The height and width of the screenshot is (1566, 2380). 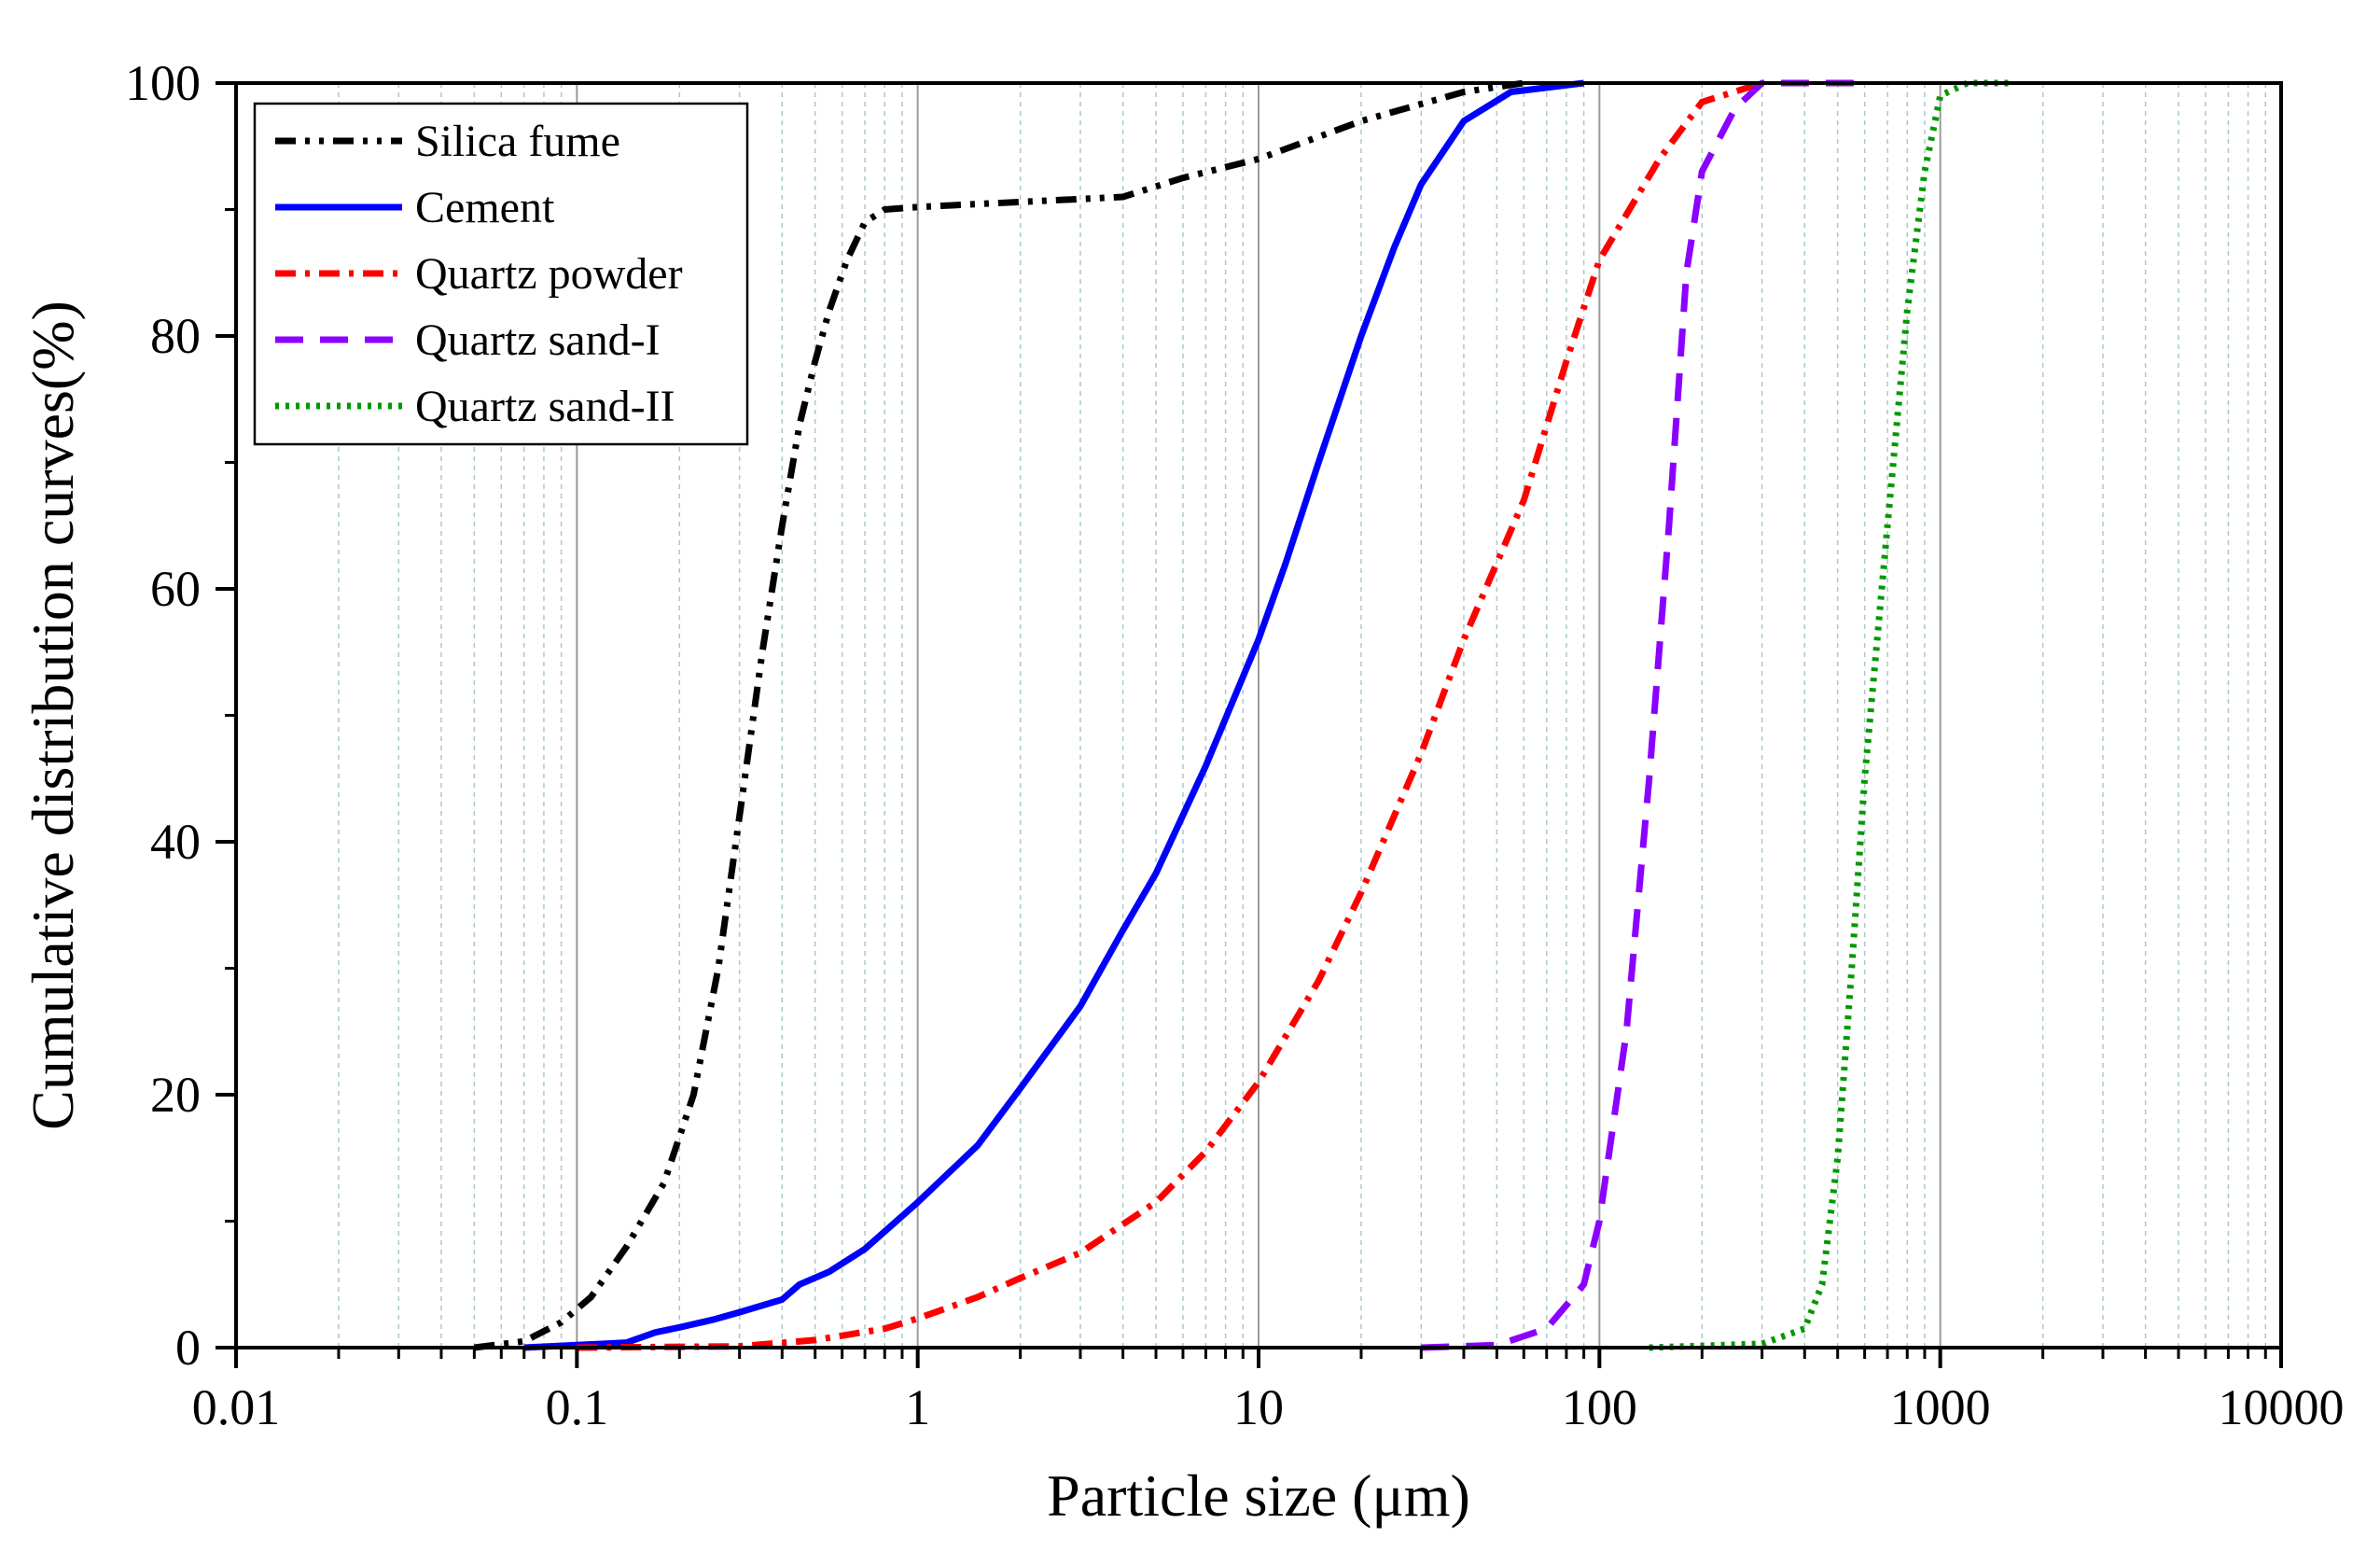 What do you see at coordinates (1258, 1407) in the screenshot?
I see `x-tick-label: 10` at bounding box center [1258, 1407].